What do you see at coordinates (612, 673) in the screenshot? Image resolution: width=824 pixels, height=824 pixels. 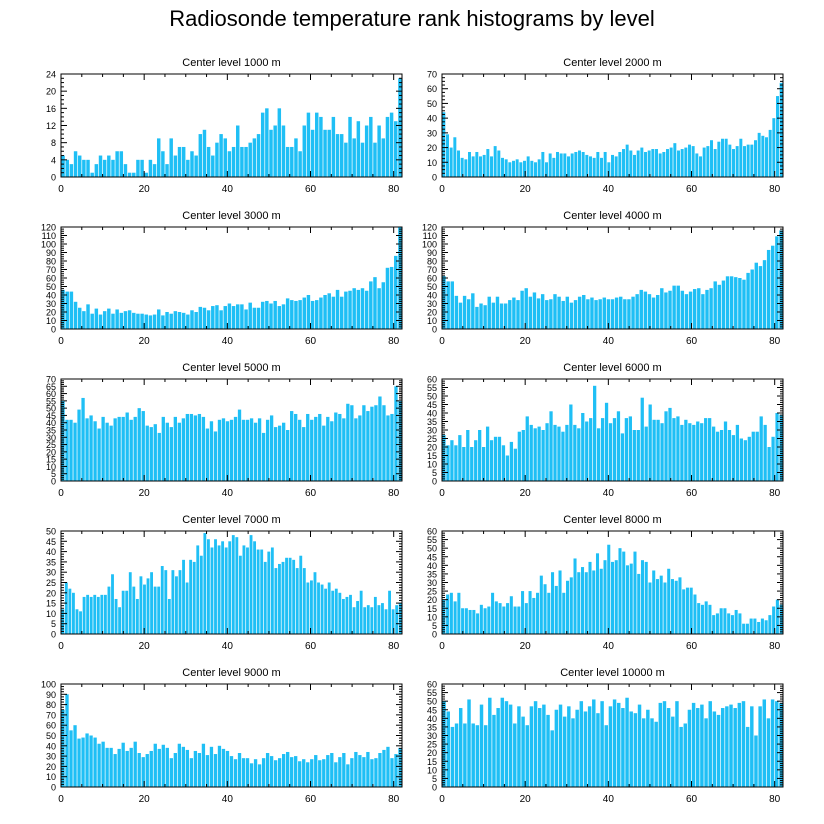 I see `panel-title-9: Center level 10000 m` at bounding box center [612, 673].